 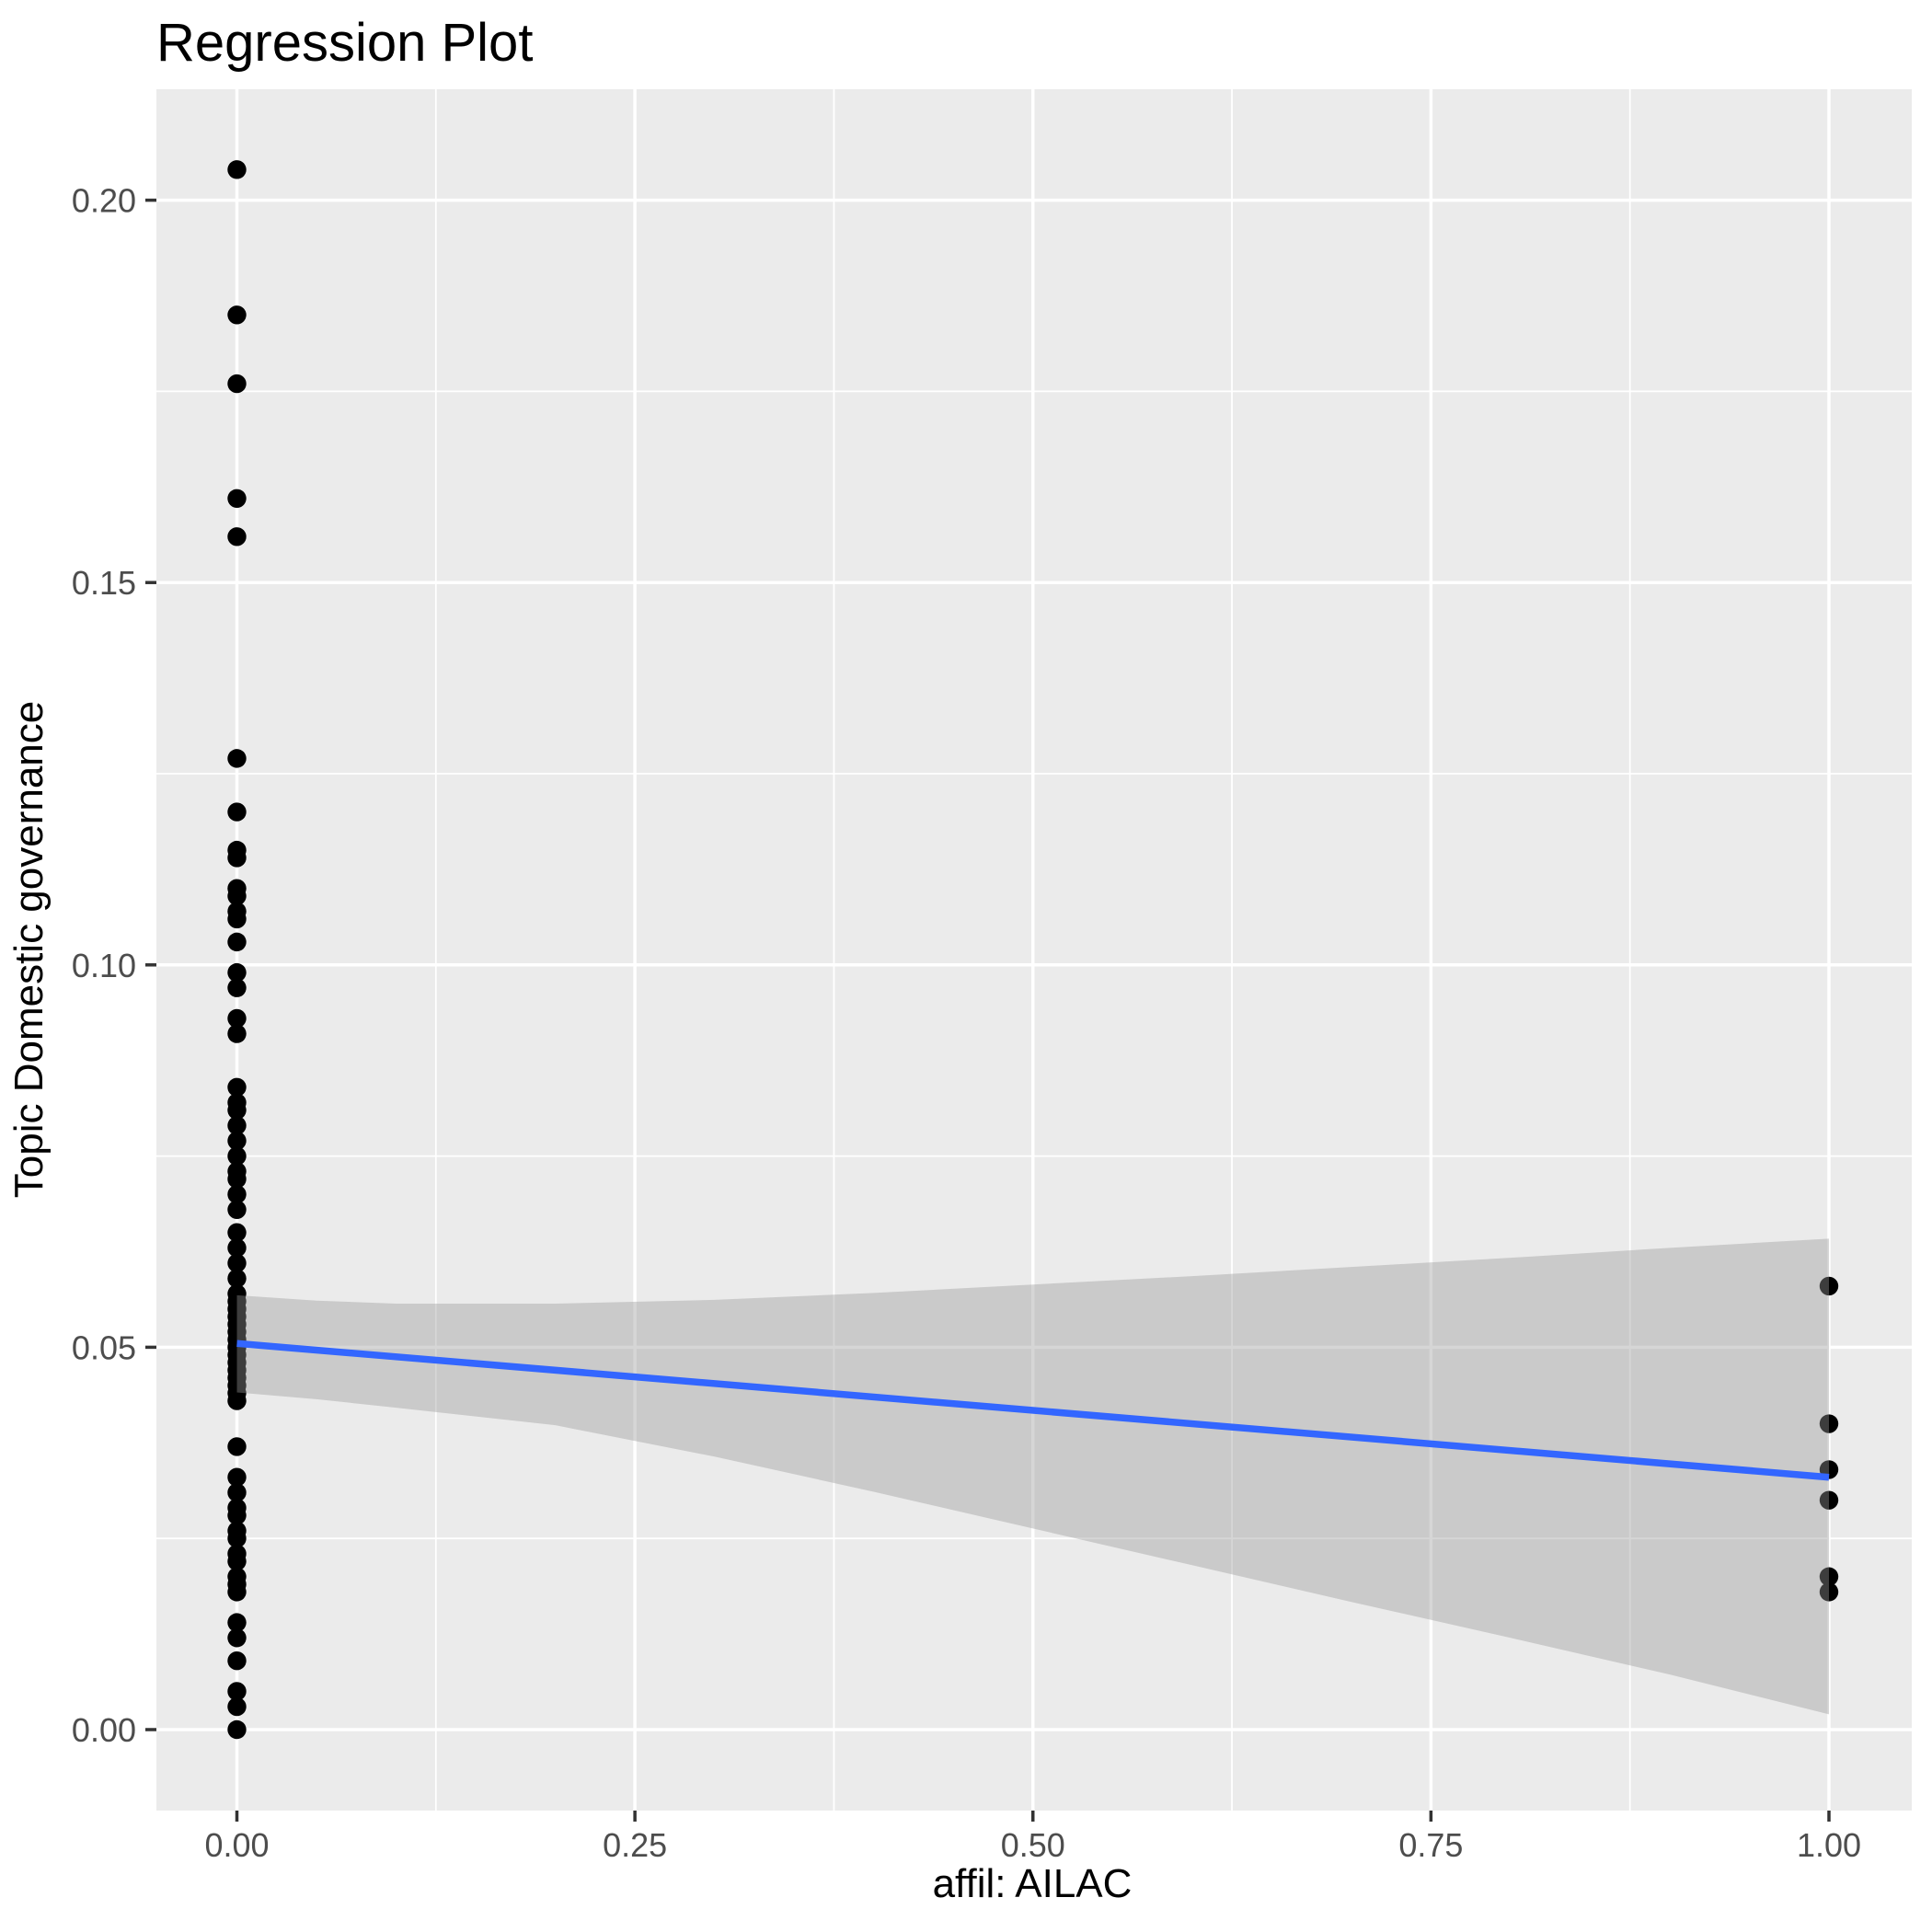 I want to click on x-tick-labels: 0.00 0.25 0.50 0.75 1.00, so click(x=1032, y=1845).